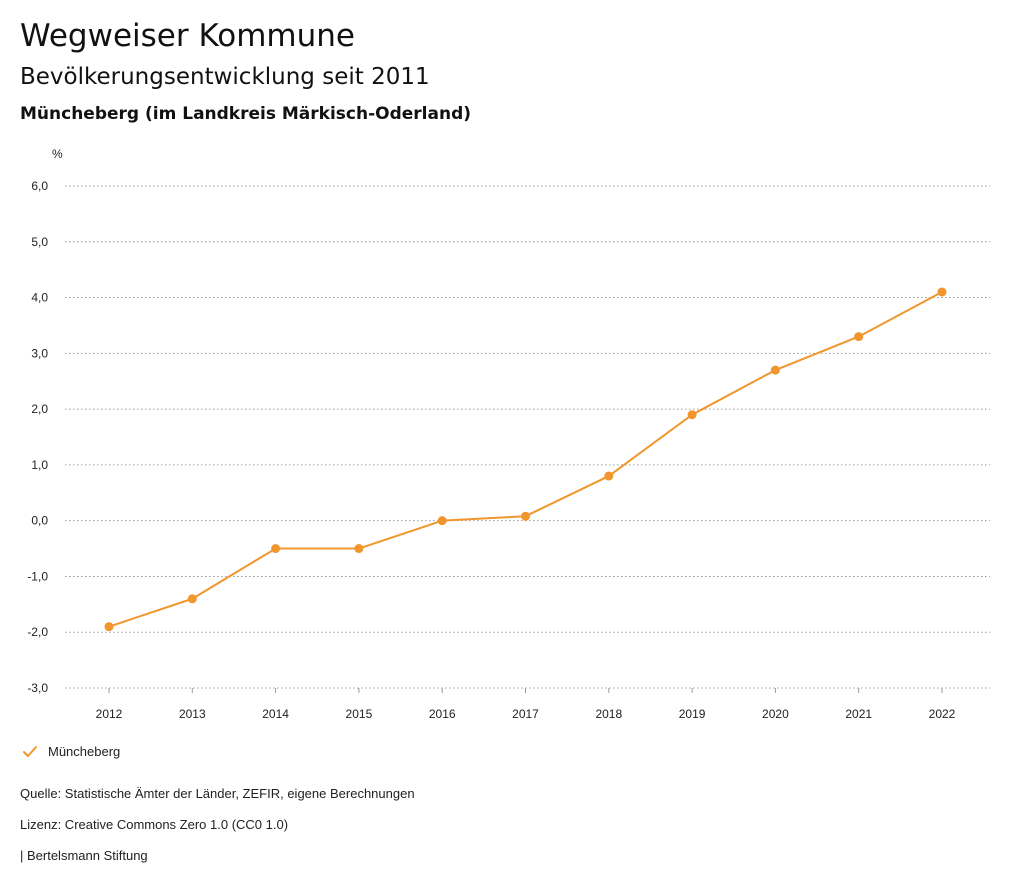 The height and width of the screenshot is (888, 1024). I want to click on y-unit-label: %, so click(57, 154).